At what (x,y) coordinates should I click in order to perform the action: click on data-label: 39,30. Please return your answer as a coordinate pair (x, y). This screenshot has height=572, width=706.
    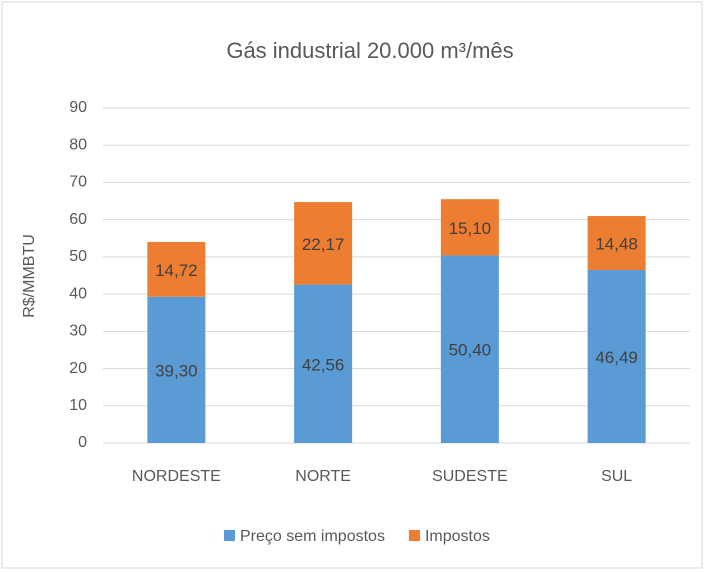
    Looking at the image, I should click on (176, 370).